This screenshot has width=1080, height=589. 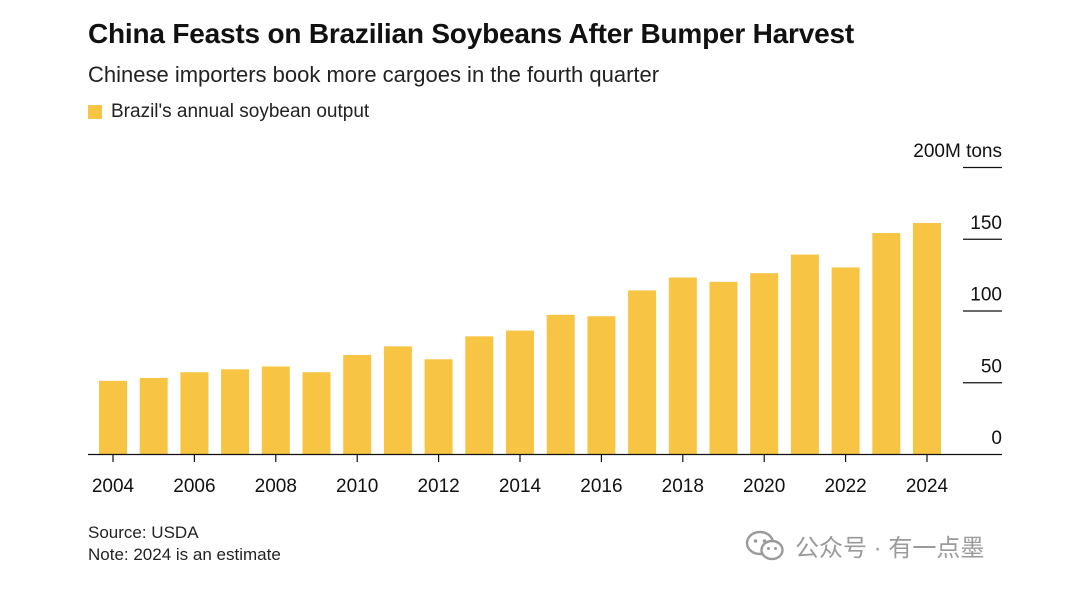 What do you see at coordinates (113, 486) in the screenshot?
I see `x-tick-label-2004: 2004` at bounding box center [113, 486].